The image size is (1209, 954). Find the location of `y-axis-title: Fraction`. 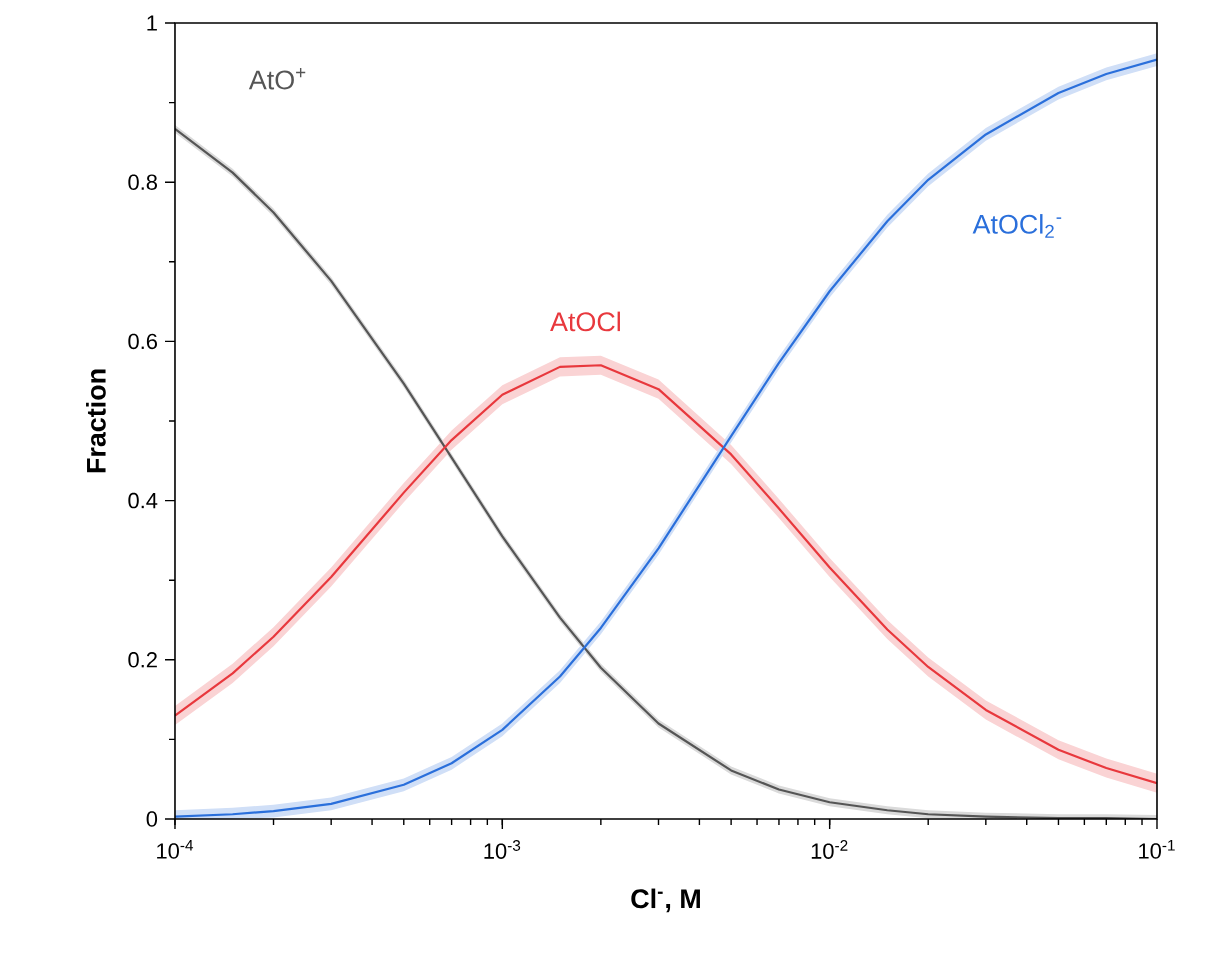

y-axis-title: Fraction is located at coordinates (96, 421).